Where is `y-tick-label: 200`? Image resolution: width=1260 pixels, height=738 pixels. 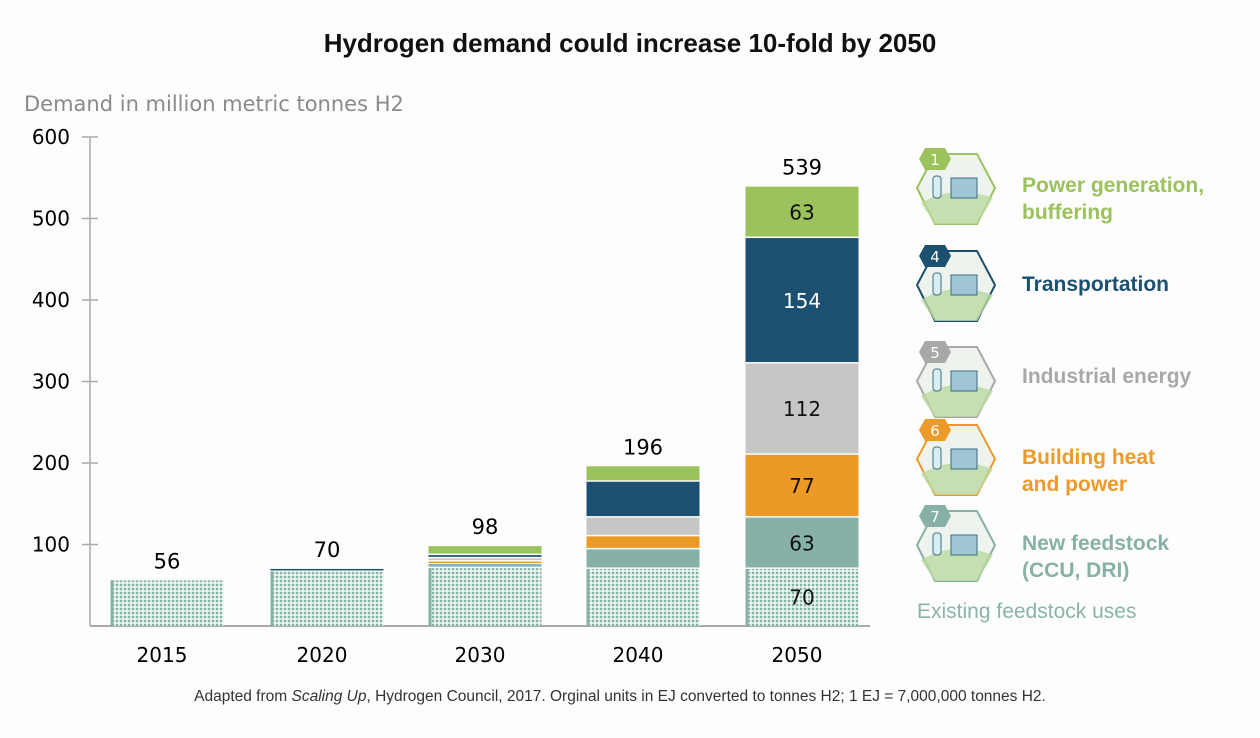 y-tick-label: 200 is located at coordinates (51, 463).